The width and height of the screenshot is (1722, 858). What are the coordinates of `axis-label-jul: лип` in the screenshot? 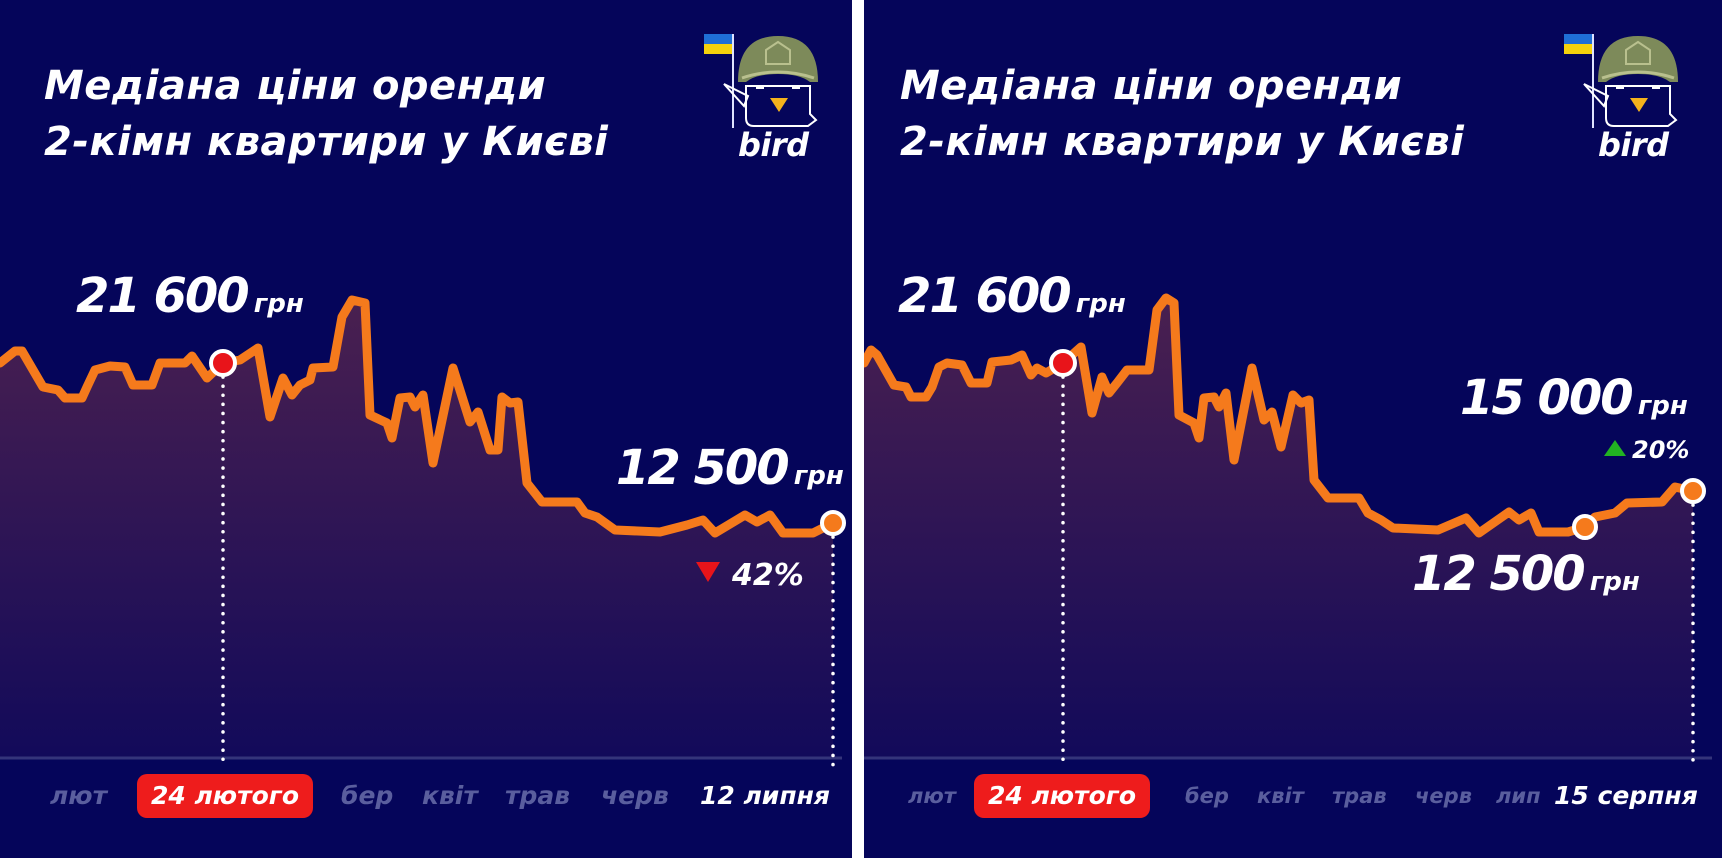 It's located at (1518, 796).